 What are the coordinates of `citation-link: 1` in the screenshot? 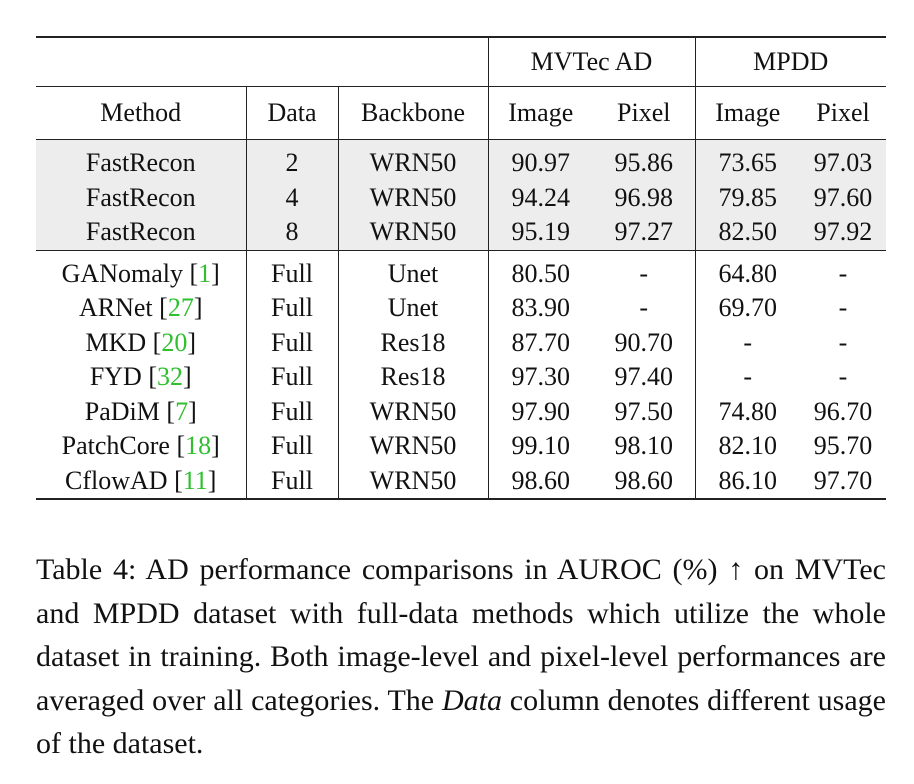 It's located at (205, 273).